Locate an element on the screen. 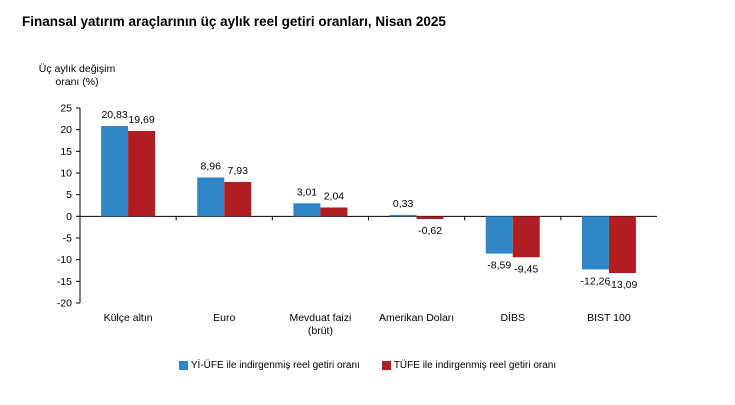  category-label: DİBS is located at coordinates (512, 317).